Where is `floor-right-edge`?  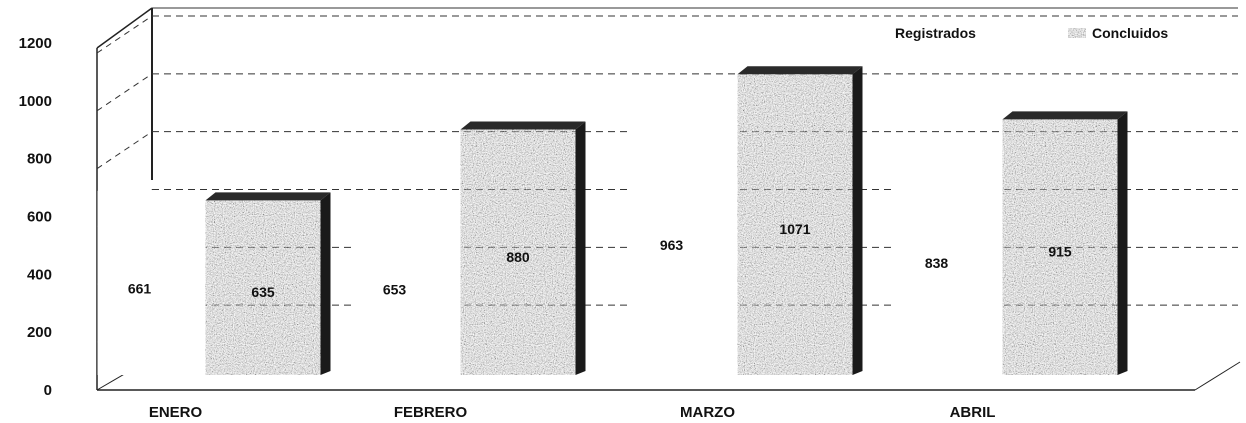
floor-right-edge is located at coordinates (1217, 376).